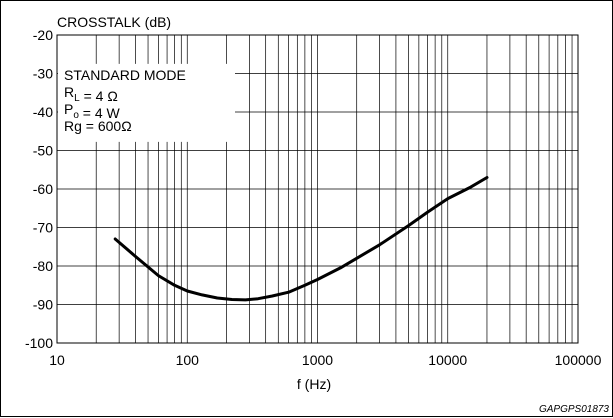 The height and width of the screenshot is (418, 613). What do you see at coordinates (317, 360) in the screenshot?
I see `x-tick-label: 1000` at bounding box center [317, 360].